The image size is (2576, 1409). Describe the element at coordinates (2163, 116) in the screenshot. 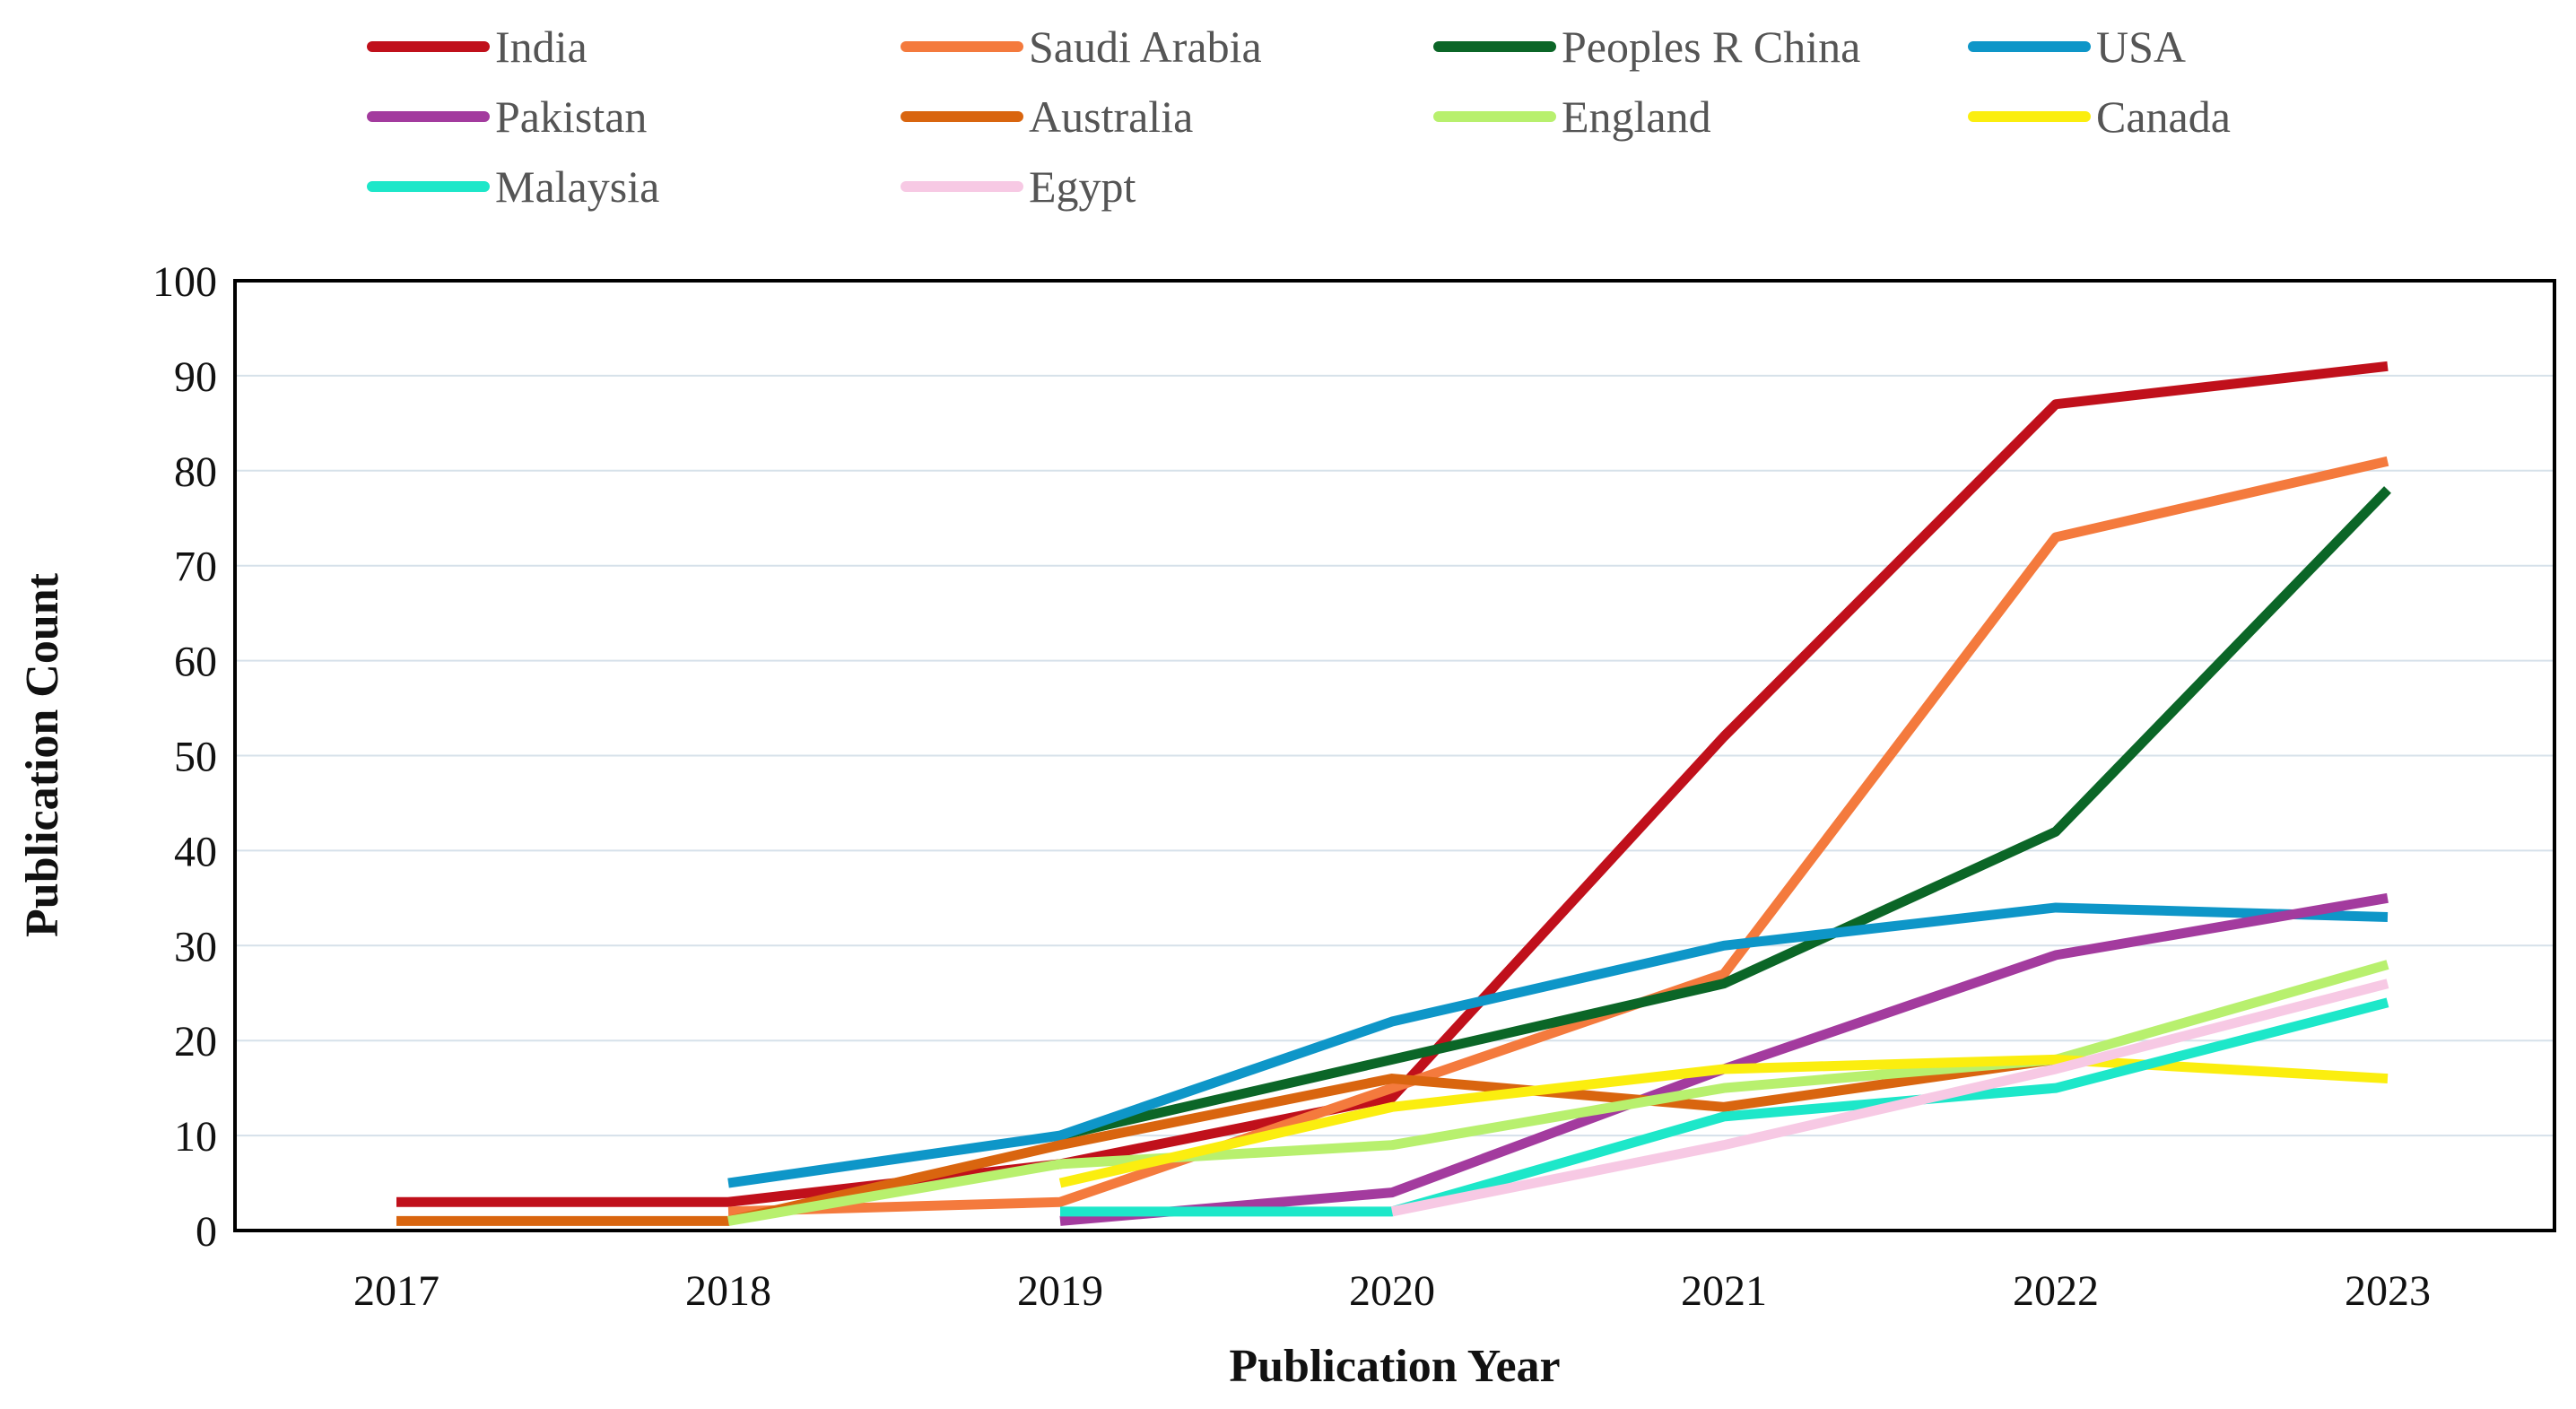

I see `legend-label: Canada` at that location.